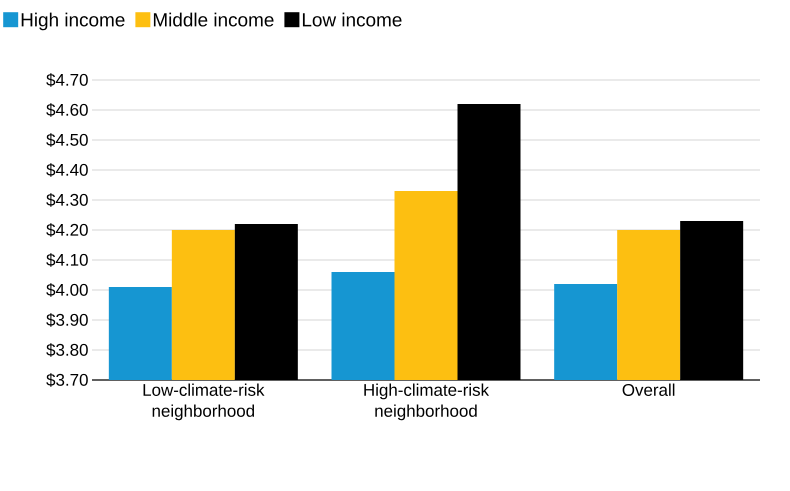 This screenshot has height=491, width=790. Describe the element at coordinates (67, 80) in the screenshot. I see `y-tick-label: $4.70` at that location.